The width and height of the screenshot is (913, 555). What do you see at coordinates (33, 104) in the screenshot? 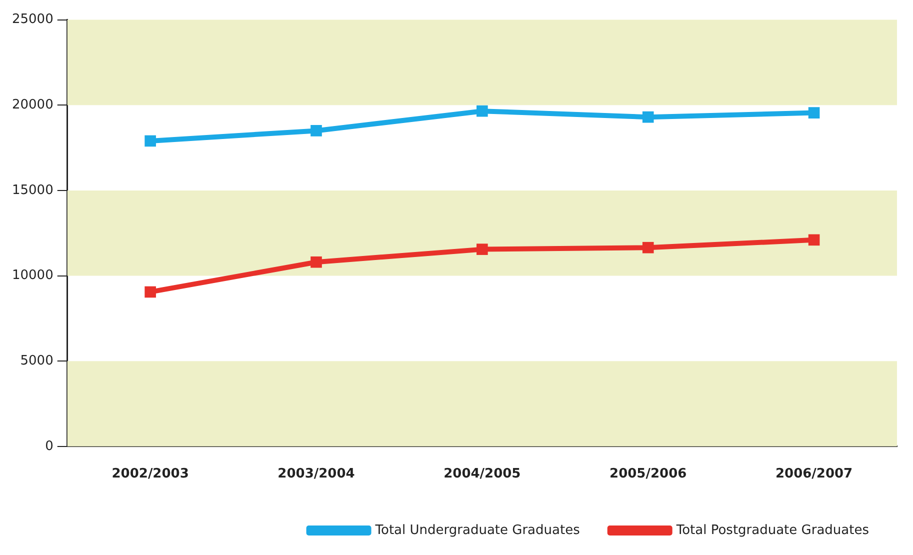
I see `y-tick-label: 20000` at bounding box center [33, 104].